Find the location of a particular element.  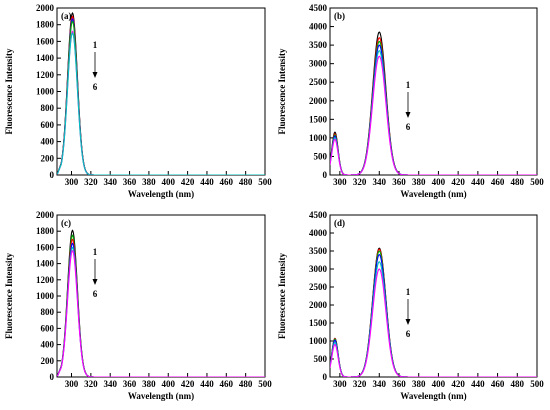

y-tick-label: 3000 is located at coordinates (318, 64).